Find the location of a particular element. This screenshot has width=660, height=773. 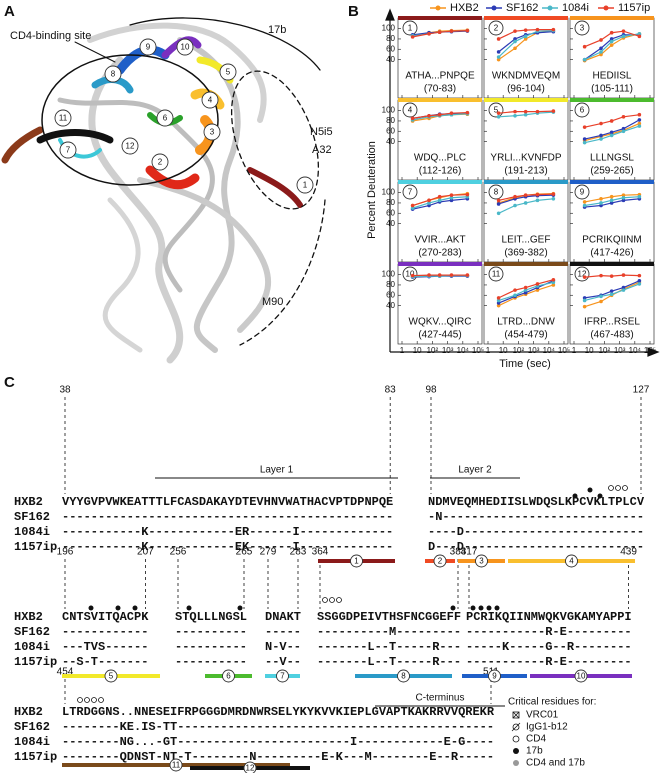

position-end: 207 is located at coordinates (145, 552).